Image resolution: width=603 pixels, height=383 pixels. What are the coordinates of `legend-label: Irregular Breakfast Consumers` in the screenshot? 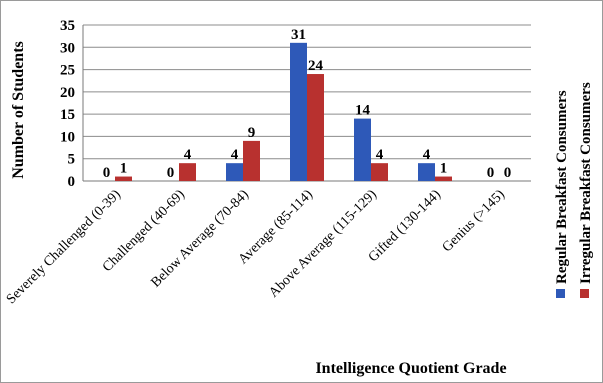 It's located at (586, 183).